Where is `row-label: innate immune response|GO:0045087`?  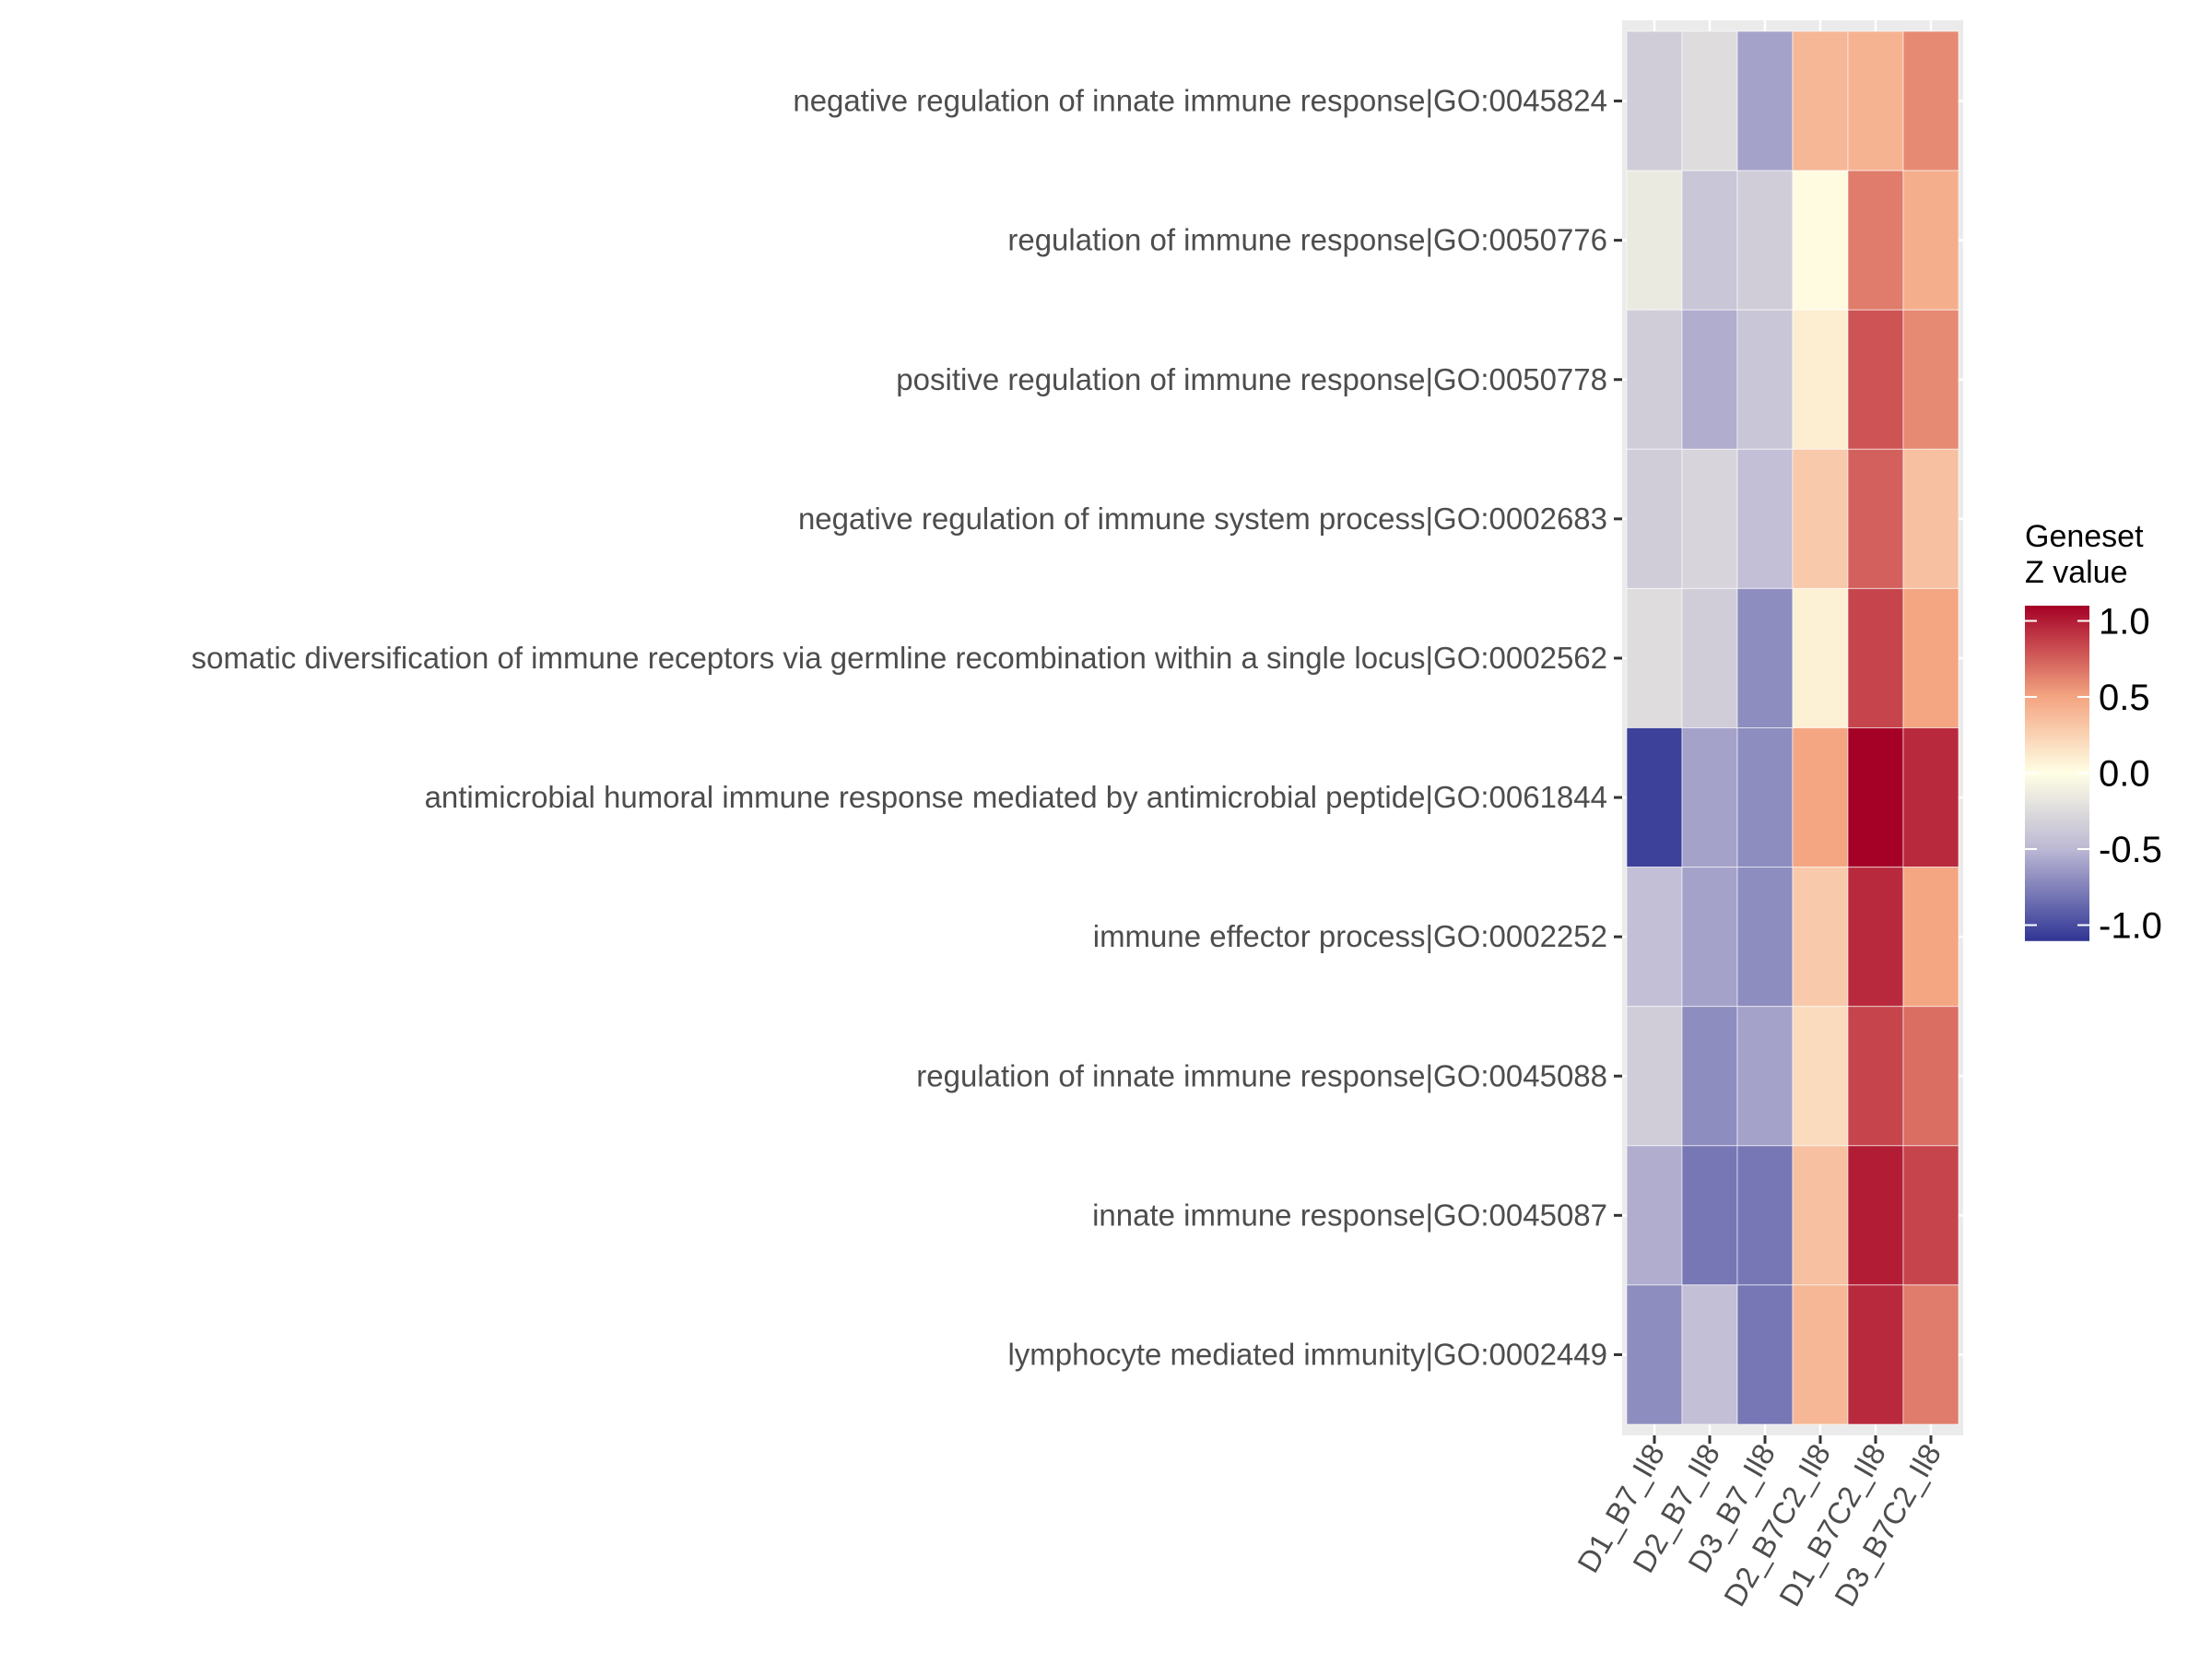 row-label: innate immune response|GO:0045087 is located at coordinates (1349, 1215).